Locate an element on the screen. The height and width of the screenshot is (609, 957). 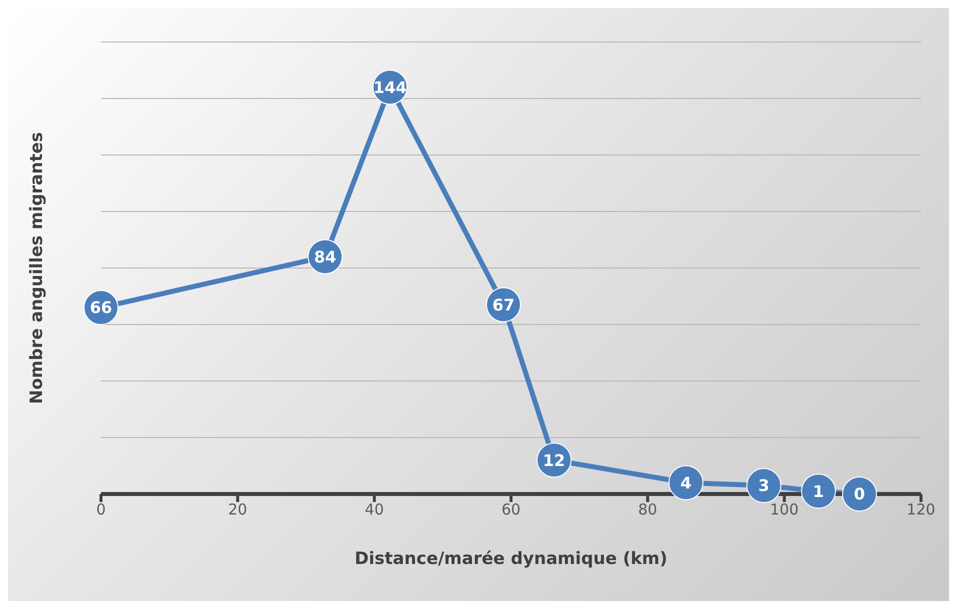
data-label: 1 is located at coordinates (818, 491).